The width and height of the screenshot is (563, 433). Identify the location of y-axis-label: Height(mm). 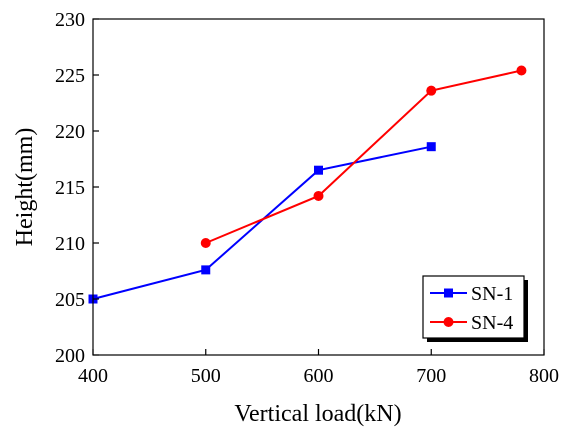
(25, 187).